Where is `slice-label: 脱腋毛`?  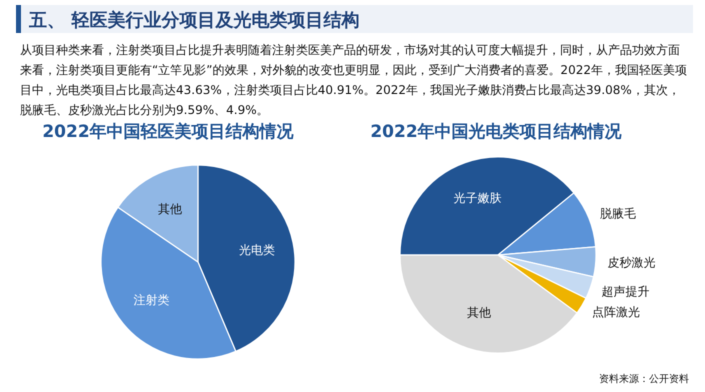
slice-label: 脱腋毛 is located at coordinates (618, 213).